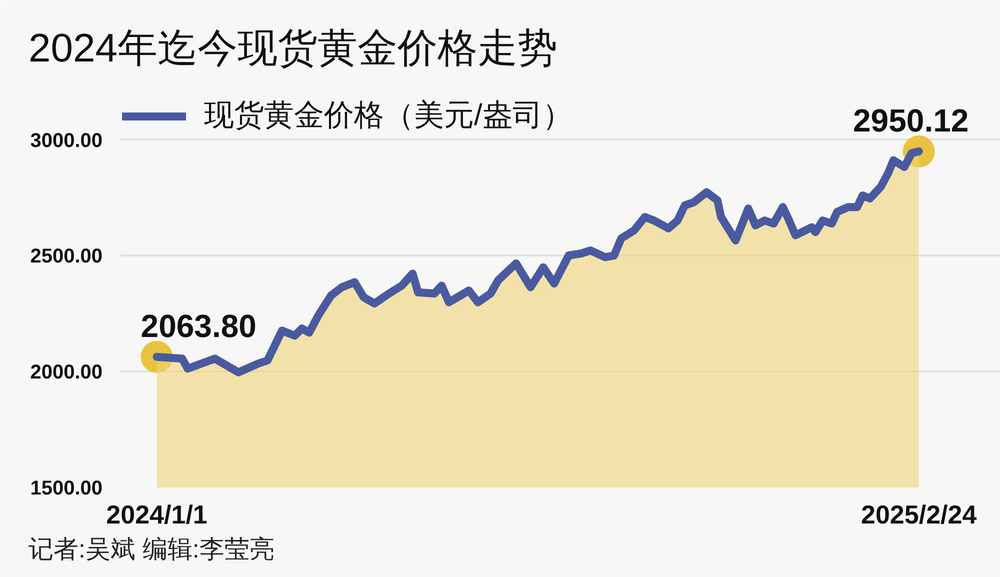 Image resolution: width=1000 pixels, height=577 pixels. Describe the element at coordinates (388, 116) in the screenshot. I see `legend-label: 现货黄金价格（美元/盎司）` at that location.